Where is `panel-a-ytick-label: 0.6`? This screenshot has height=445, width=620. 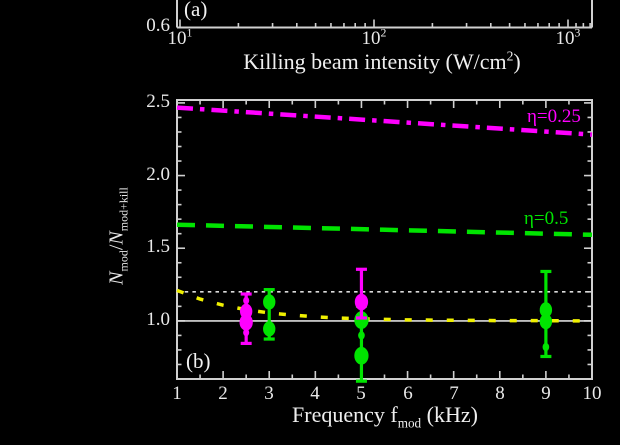 panel-a-ytick-label: 0.6 is located at coordinates (158, 25).